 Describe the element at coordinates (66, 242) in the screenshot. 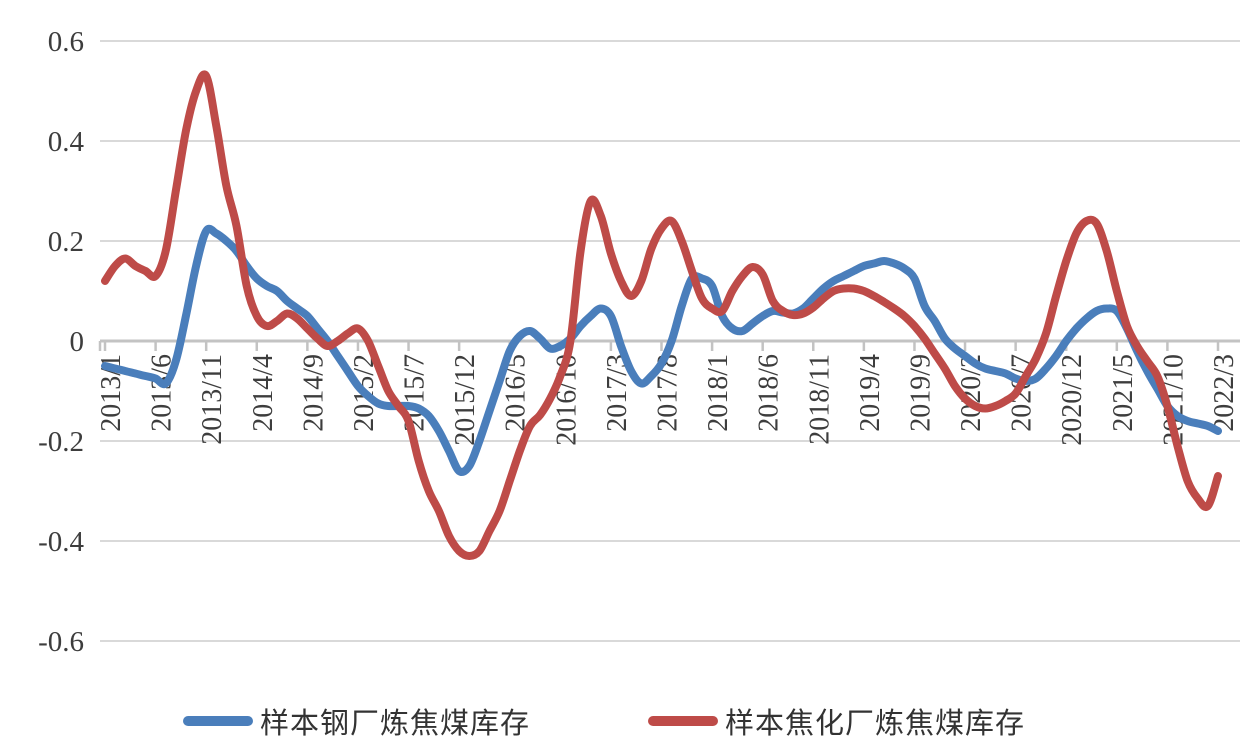

I see `y-tick-label: 0.2` at that location.